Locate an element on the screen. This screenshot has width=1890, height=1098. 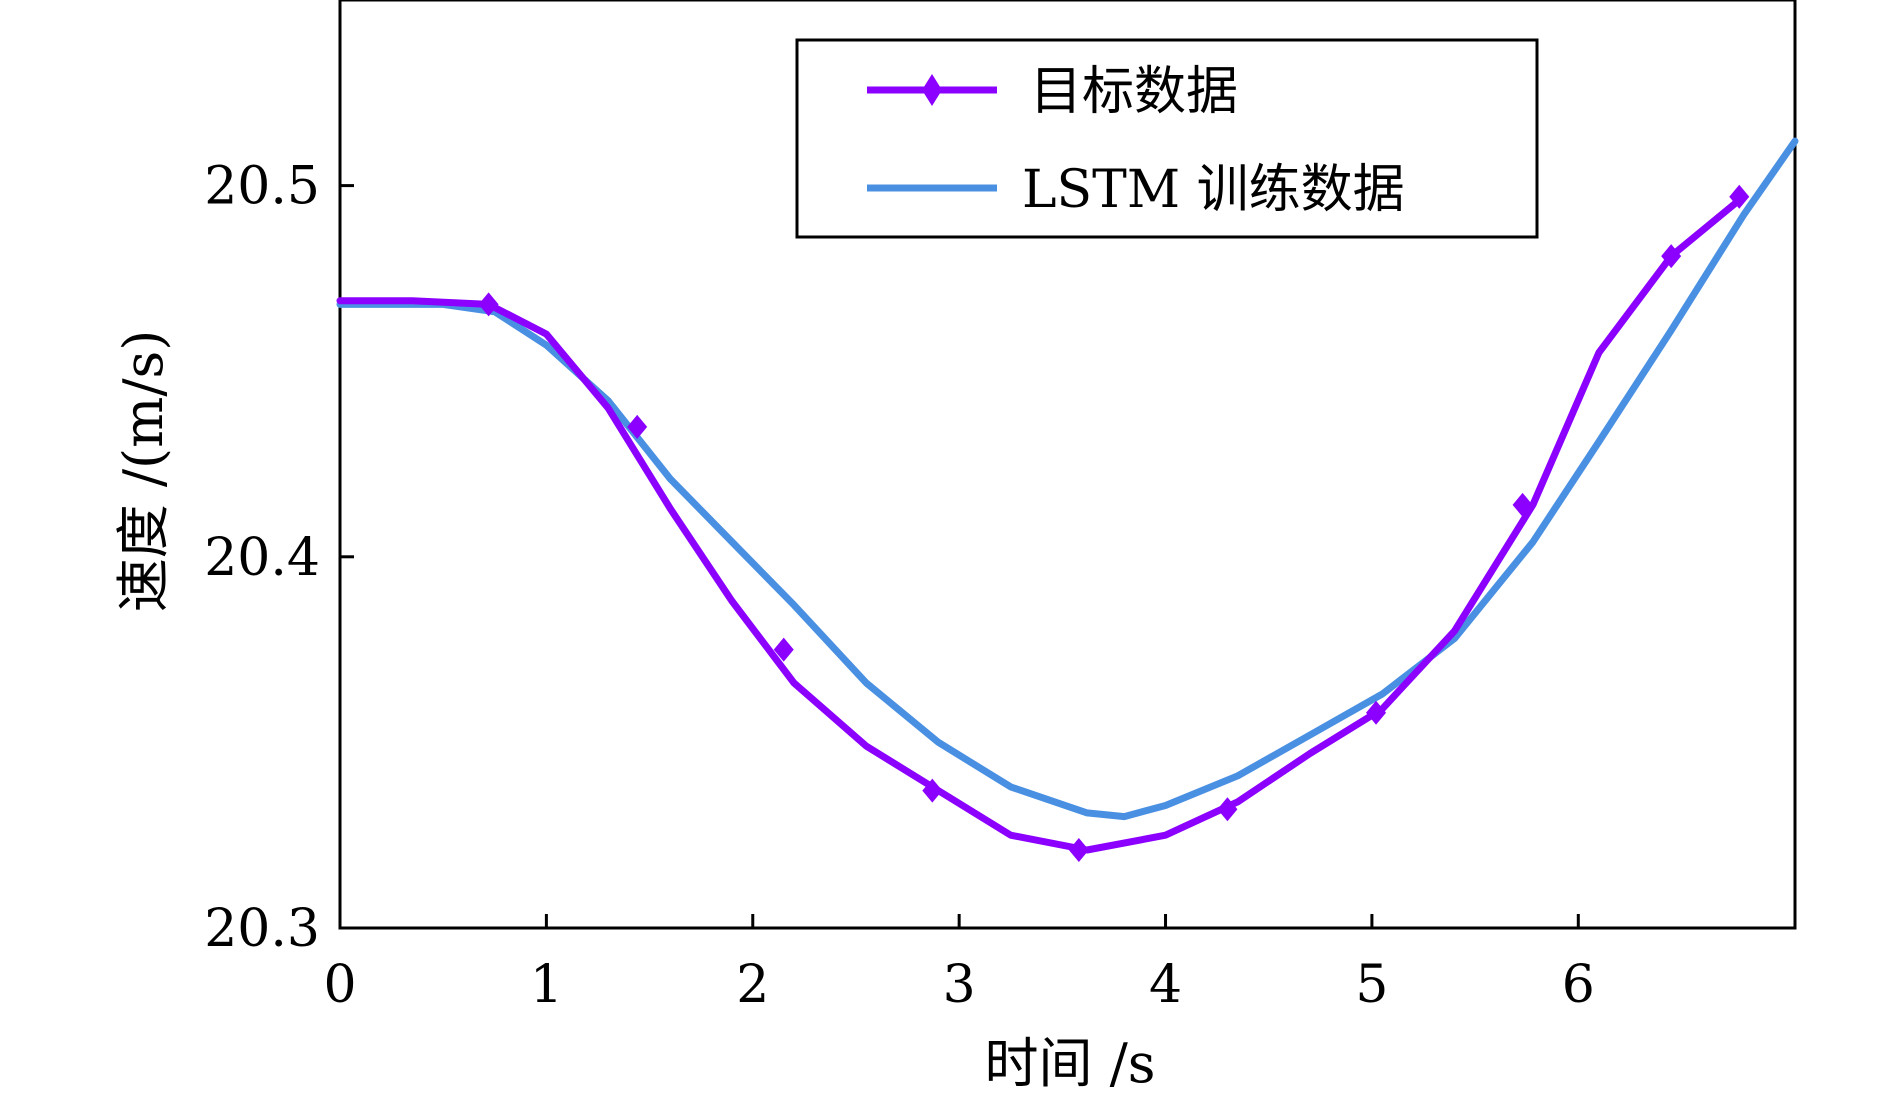
x-tick-label: 3 is located at coordinates (959, 985).